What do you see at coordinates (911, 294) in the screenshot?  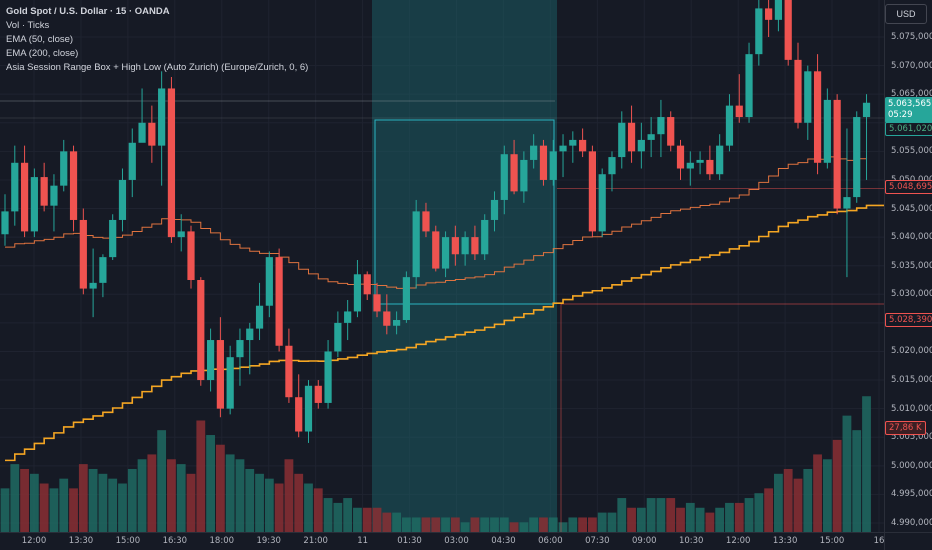 I see `price-tick-label: 5.030,000` at bounding box center [911, 294].